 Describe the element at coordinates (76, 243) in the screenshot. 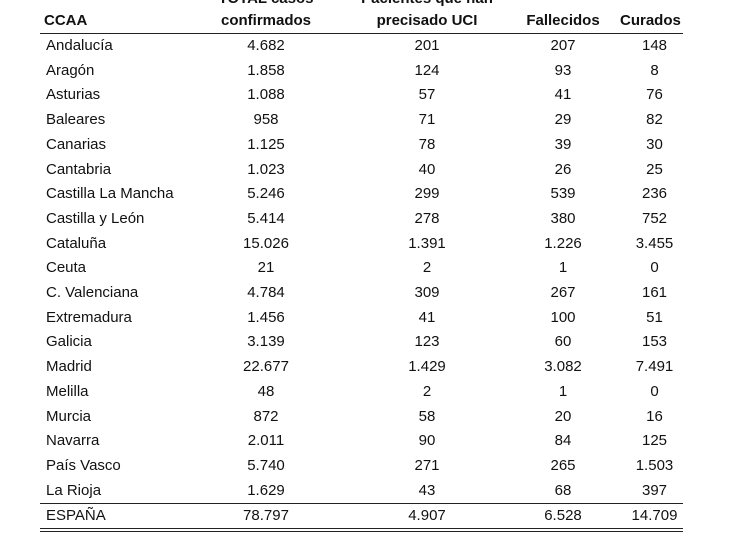

I see `region-cell: Cataluña` at that location.